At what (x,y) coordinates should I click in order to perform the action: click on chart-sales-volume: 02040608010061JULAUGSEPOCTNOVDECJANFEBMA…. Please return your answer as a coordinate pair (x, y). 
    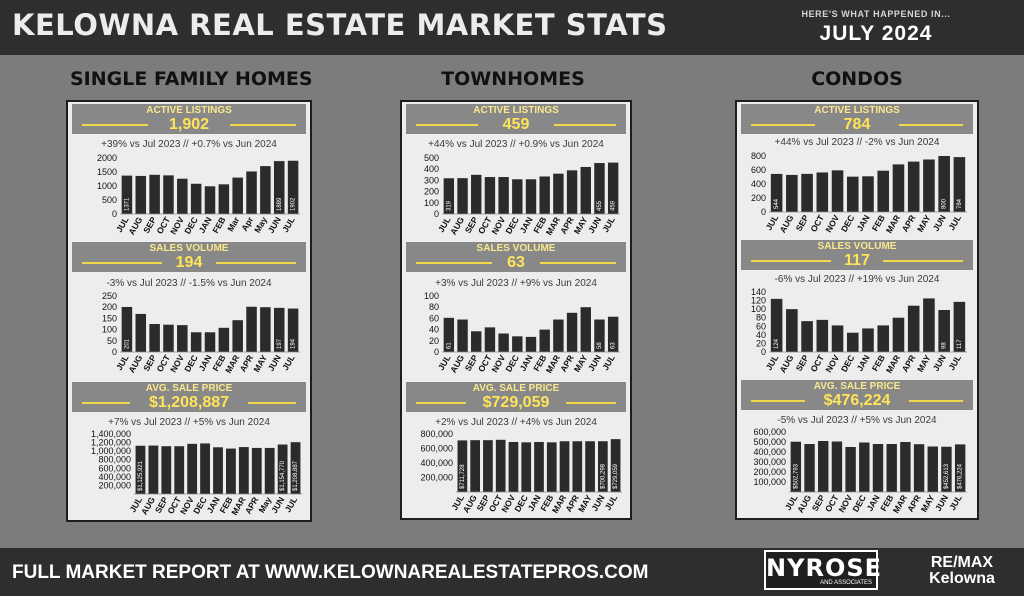
    Looking at the image, I should click on (522, 333).